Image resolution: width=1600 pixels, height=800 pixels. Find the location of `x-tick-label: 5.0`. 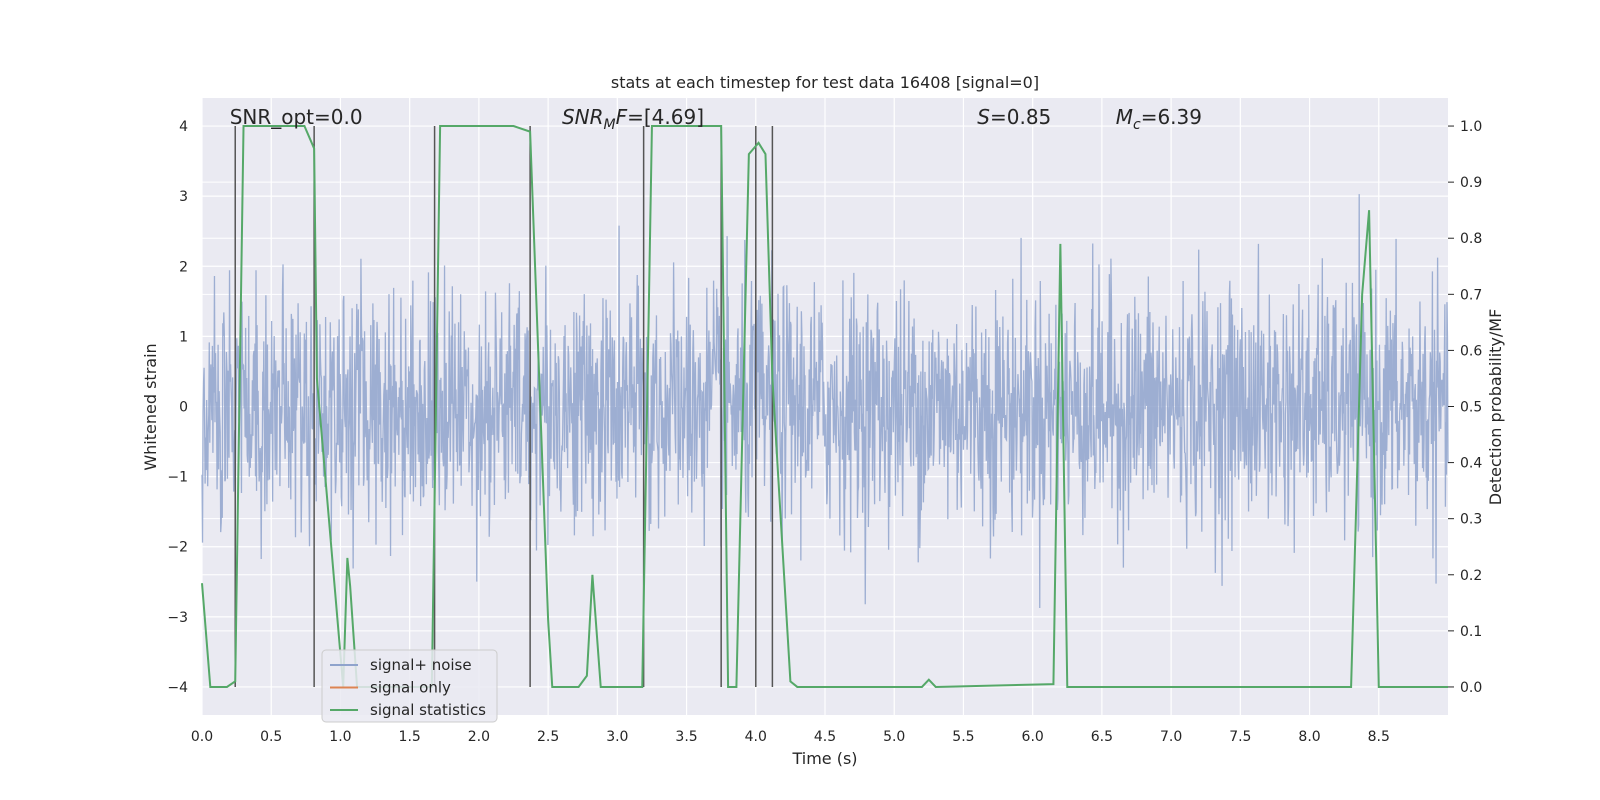

x-tick-label: 5.0 is located at coordinates (894, 737).